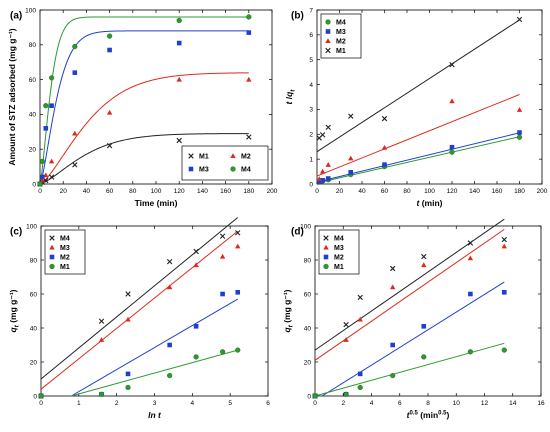 The width and height of the screenshot is (550, 432). Describe the element at coordinates (541, 403) in the screenshot. I see `x-tick-label: 16` at that location.